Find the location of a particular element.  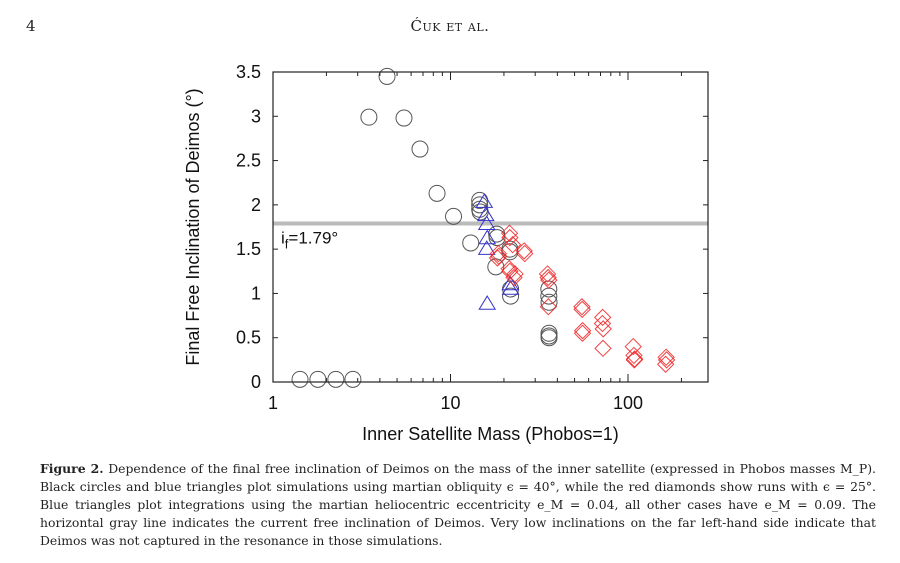

x-axis-label: Inner Satellite Mass (Phobos=1) is located at coordinates (490, 434).